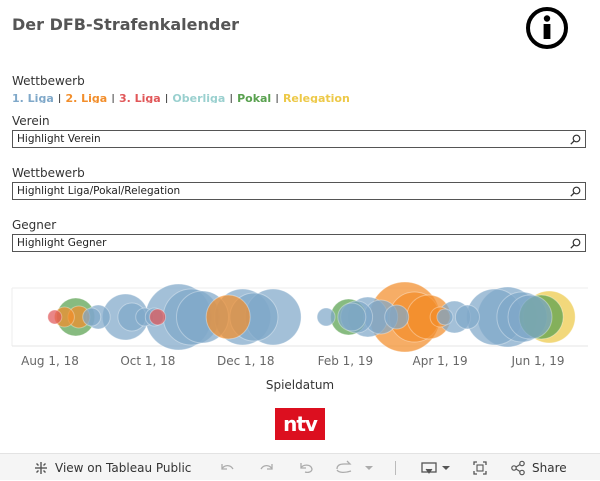 Image resolution: width=600 pixels, height=481 pixels. Describe the element at coordinates (48, 173) in the screenshot. I see `filter-label-wettbewerb: Wettbewerb` at that location.